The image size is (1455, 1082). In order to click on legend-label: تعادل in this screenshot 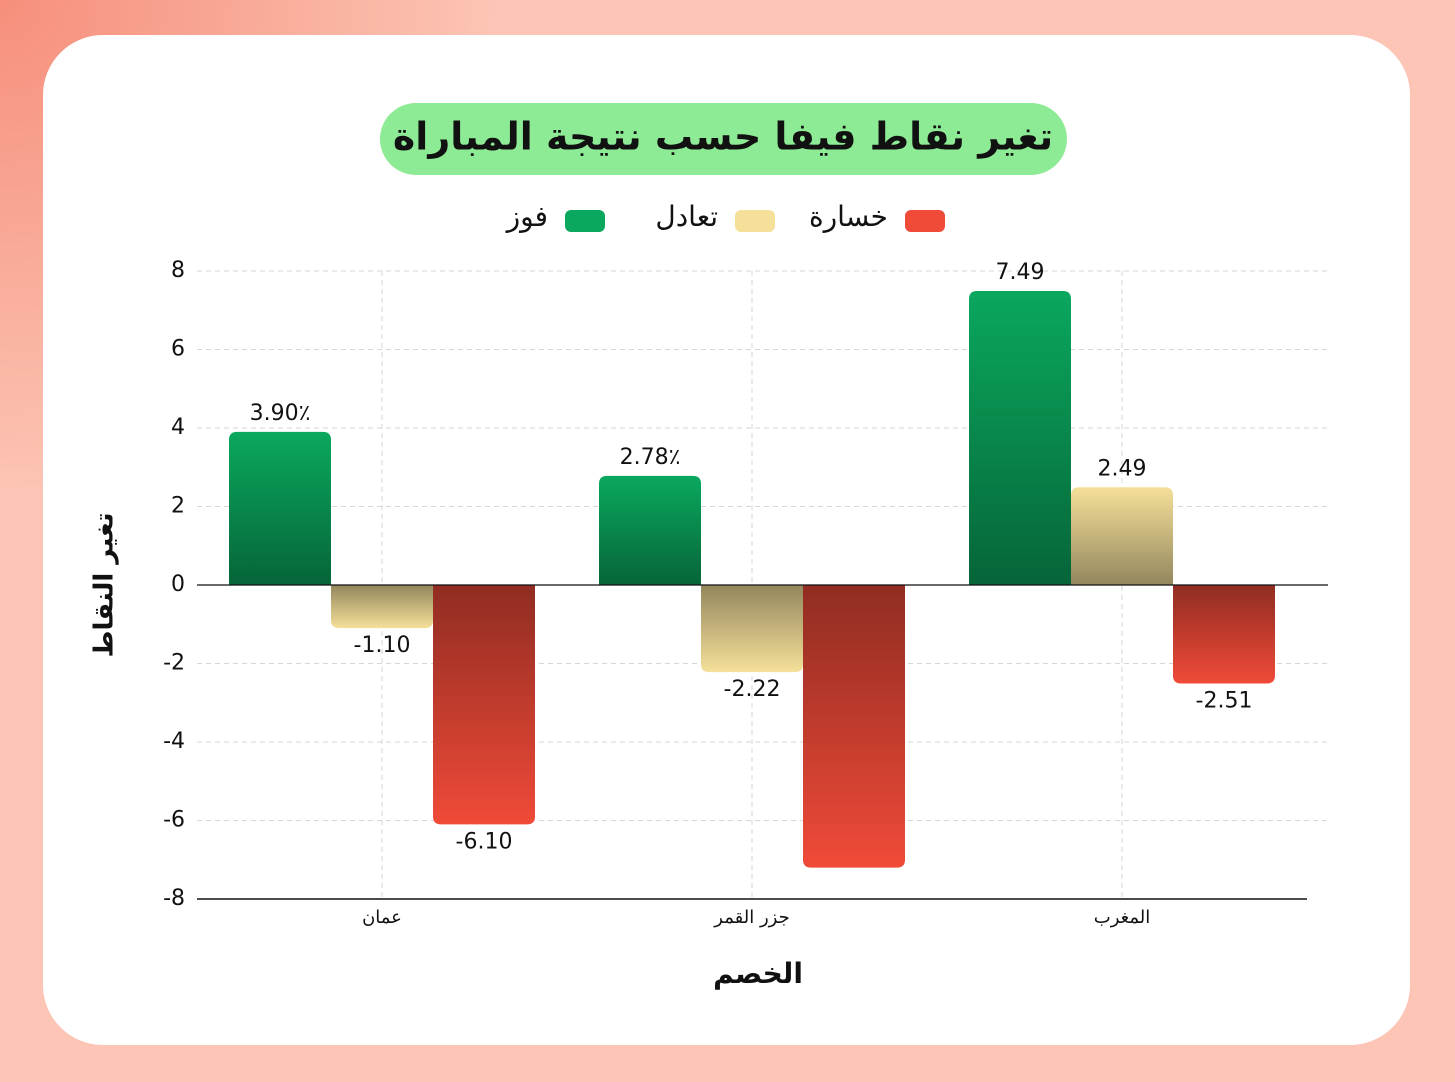, I will do `click(686, 216)`.